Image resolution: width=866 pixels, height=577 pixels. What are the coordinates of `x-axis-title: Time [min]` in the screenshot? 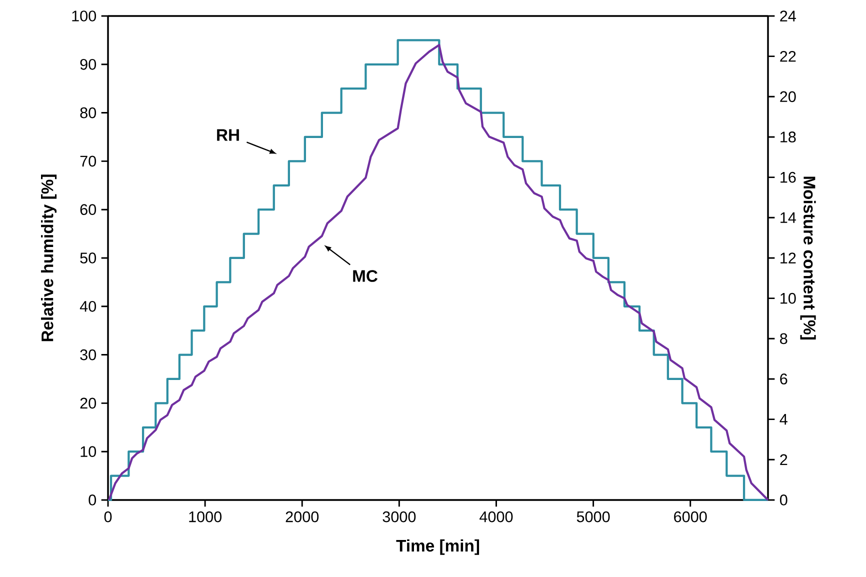 It's located at (438, 547).